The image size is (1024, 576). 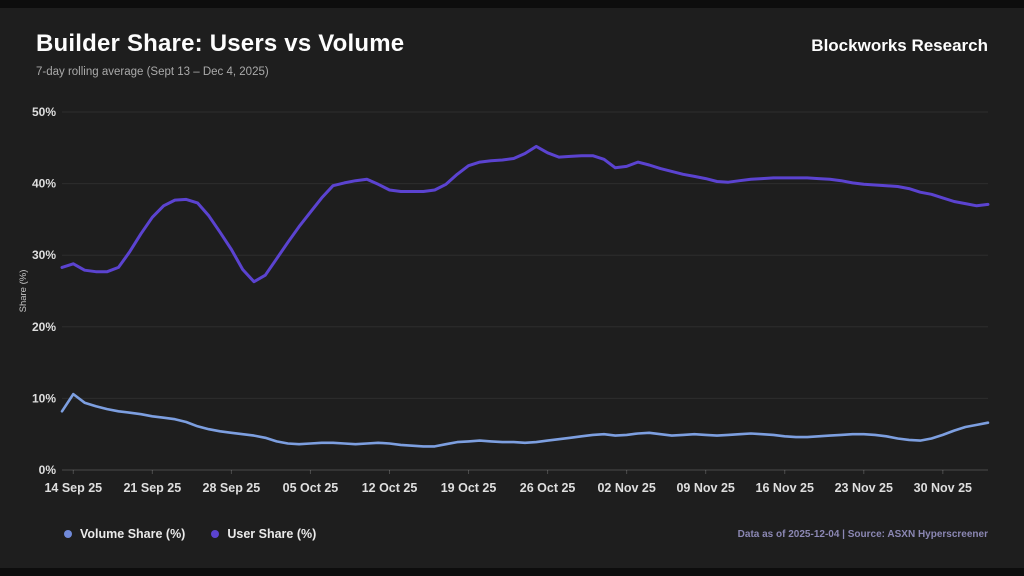 I want to click on y-axis-tick-label: 0%, so click(x=48, y=470).